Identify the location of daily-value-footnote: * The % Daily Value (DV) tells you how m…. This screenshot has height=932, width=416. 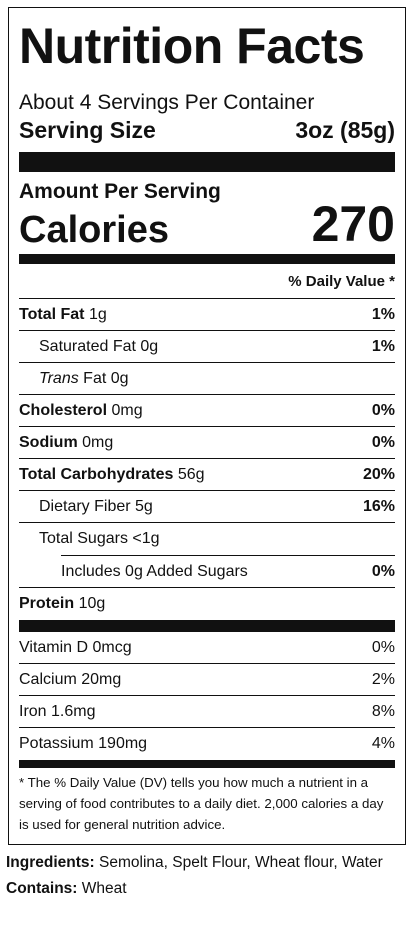
(201, 803).